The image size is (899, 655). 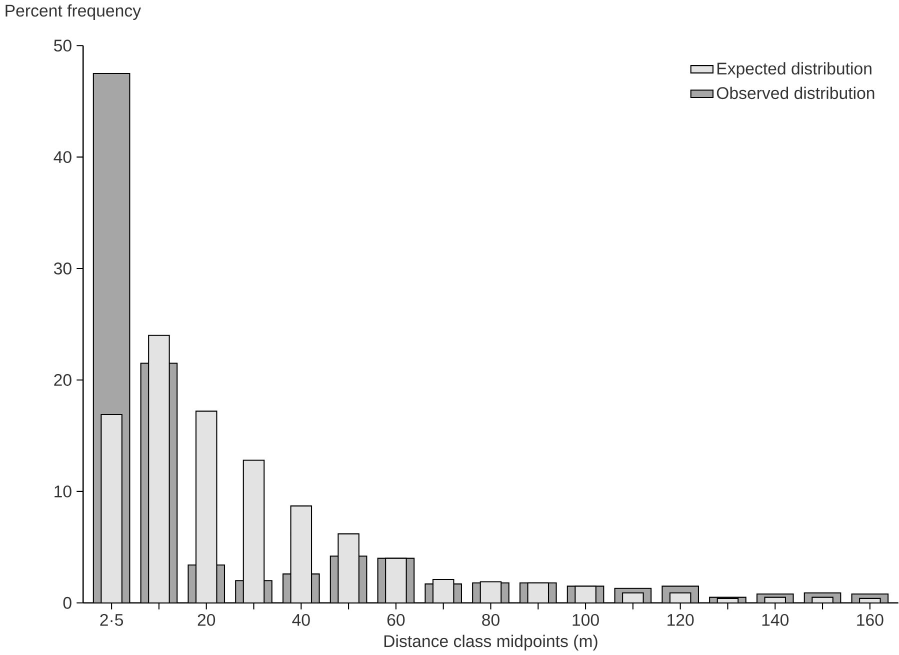 What do you see at coordinates (795, 93) in the screenshot?
I see `legend-label: Observed distribution` at bounding box center [795, 93].